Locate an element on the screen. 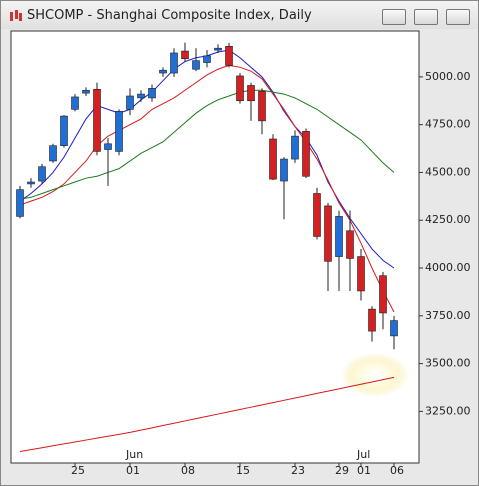  y-tick-label: 5000.00 is located at coordinates (448, 76).